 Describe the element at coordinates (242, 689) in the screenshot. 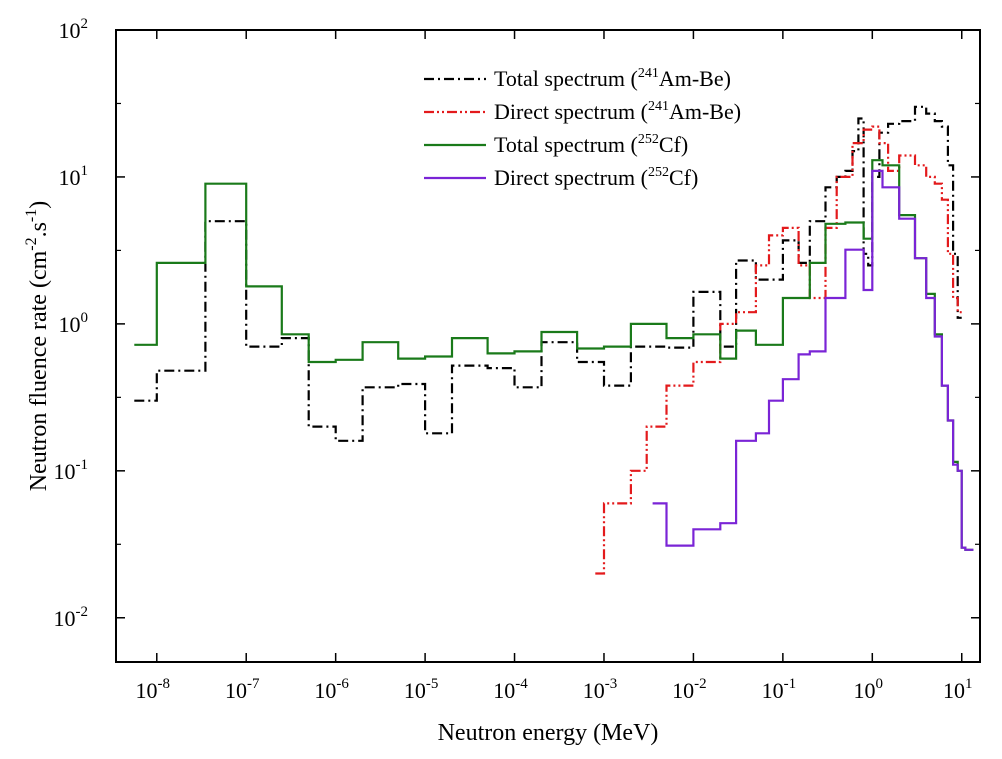

I see `x-tick-label: 10⁻⁷` at that location.